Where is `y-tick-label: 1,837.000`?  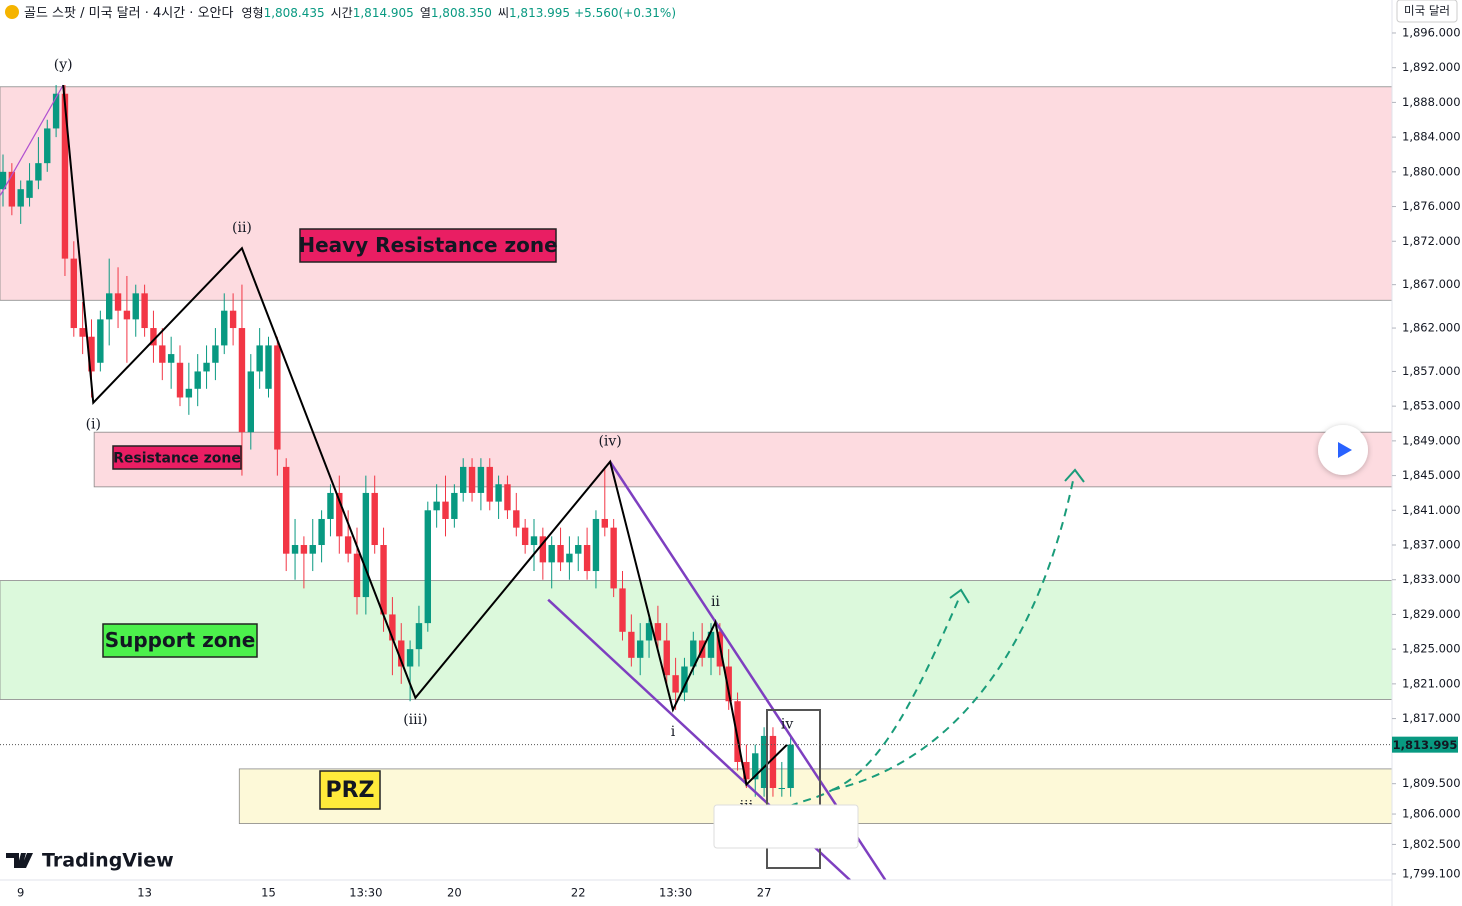 y-tick-label: 1,837.000 is located at coordinates (1431, 545).